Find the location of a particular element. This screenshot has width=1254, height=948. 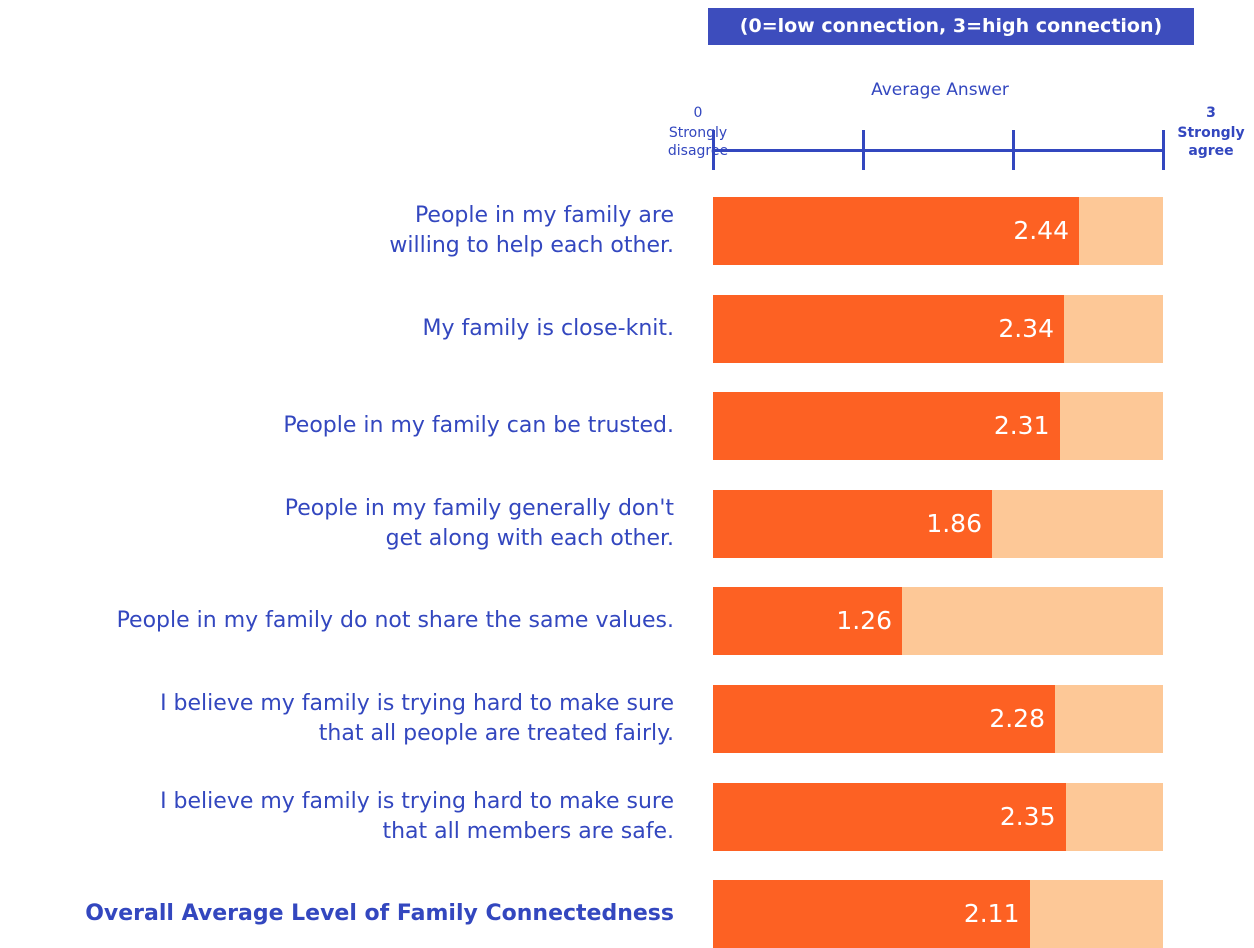

subtitle: (0=low connection, 3=high connection) is located at coordinates (951, 26).